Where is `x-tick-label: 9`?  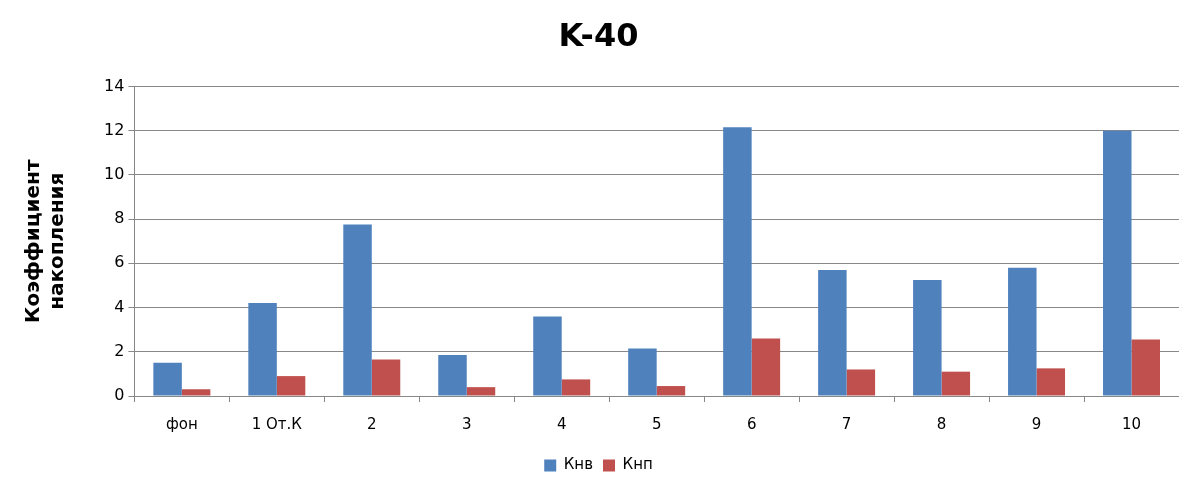 x-tick-label: 9 is located at coordinates (1036, 423).